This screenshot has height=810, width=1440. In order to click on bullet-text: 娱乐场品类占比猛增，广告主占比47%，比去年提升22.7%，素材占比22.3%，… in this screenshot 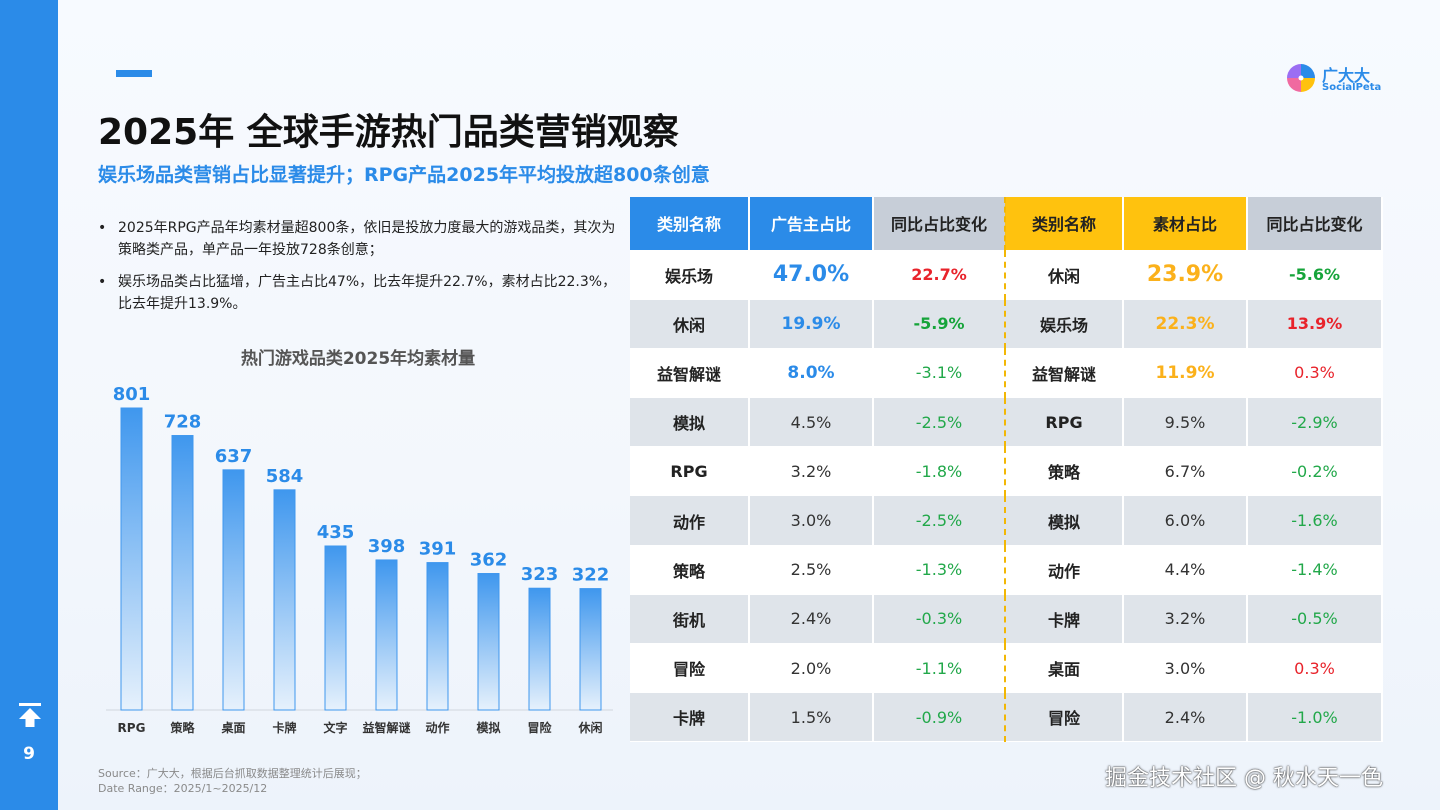, I will do `click(367, 293)`.